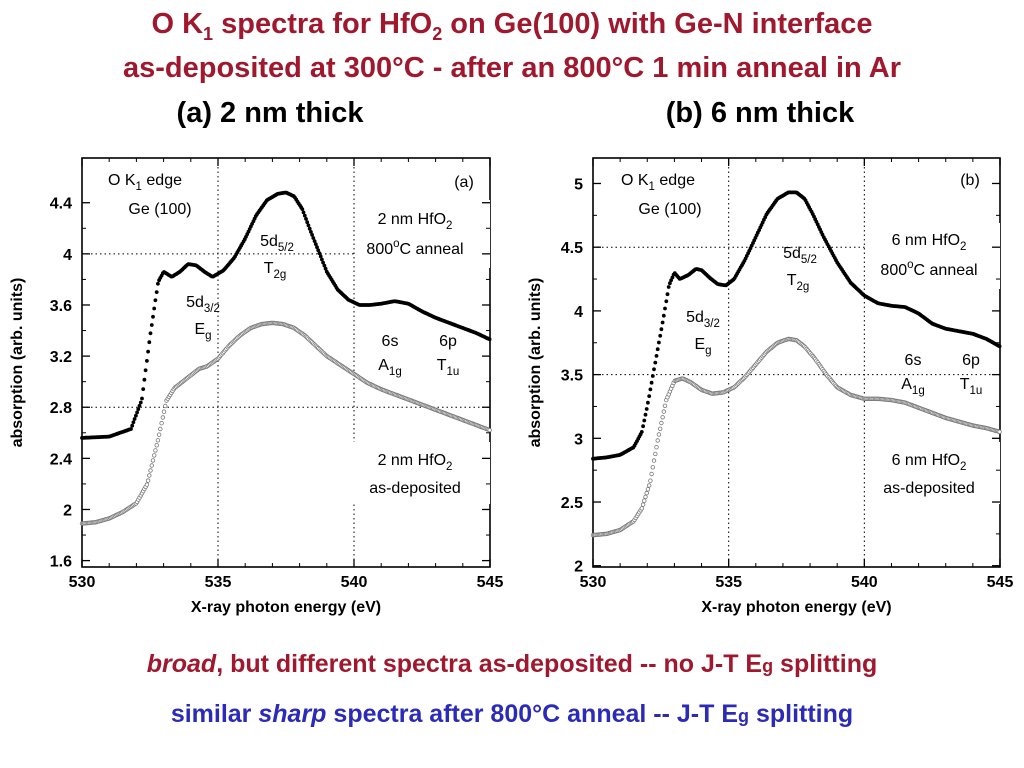  What do you see at coordinates (415, 462) in the screenshot?
I see `asdep-film-label: 2 nm HfO2` at bounding box center [415, 462].